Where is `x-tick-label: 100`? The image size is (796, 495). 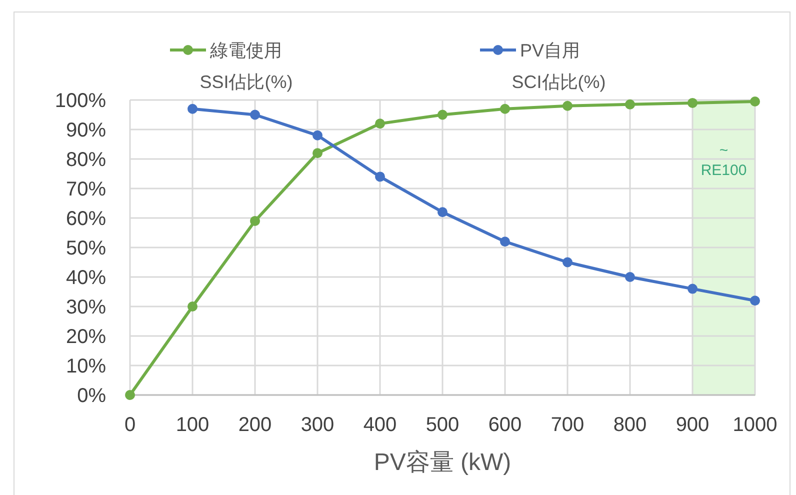 x-tick-label: 100 is located at coordinates (193, 425).